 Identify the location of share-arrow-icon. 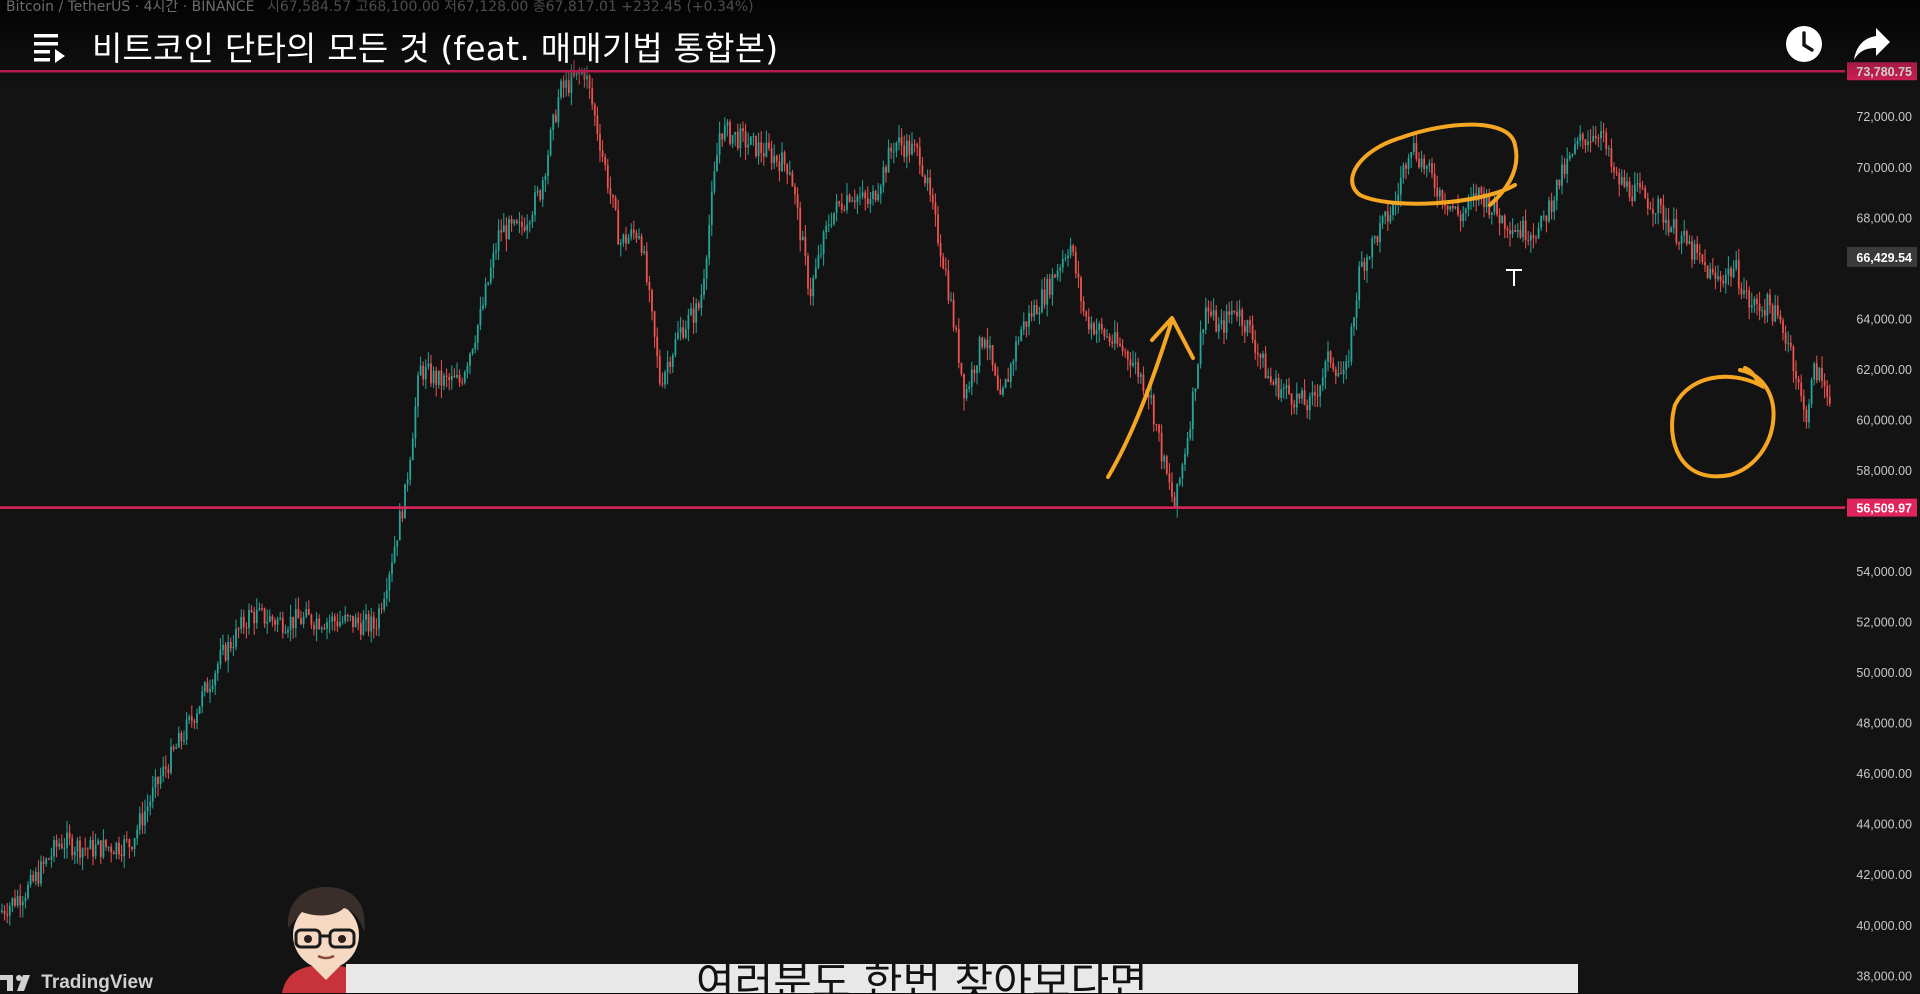
(1872, 45).